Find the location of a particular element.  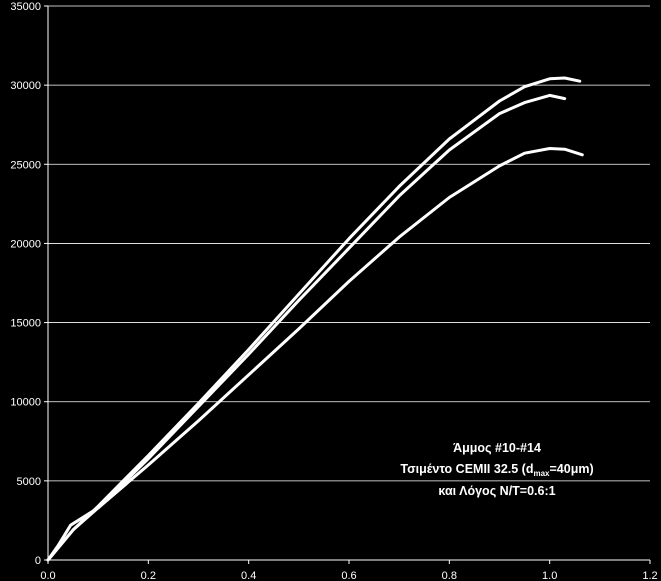

annotation-line-2-before: Τσιμέντο CEMII 32.5 (d is located at coordinates (466, 469).